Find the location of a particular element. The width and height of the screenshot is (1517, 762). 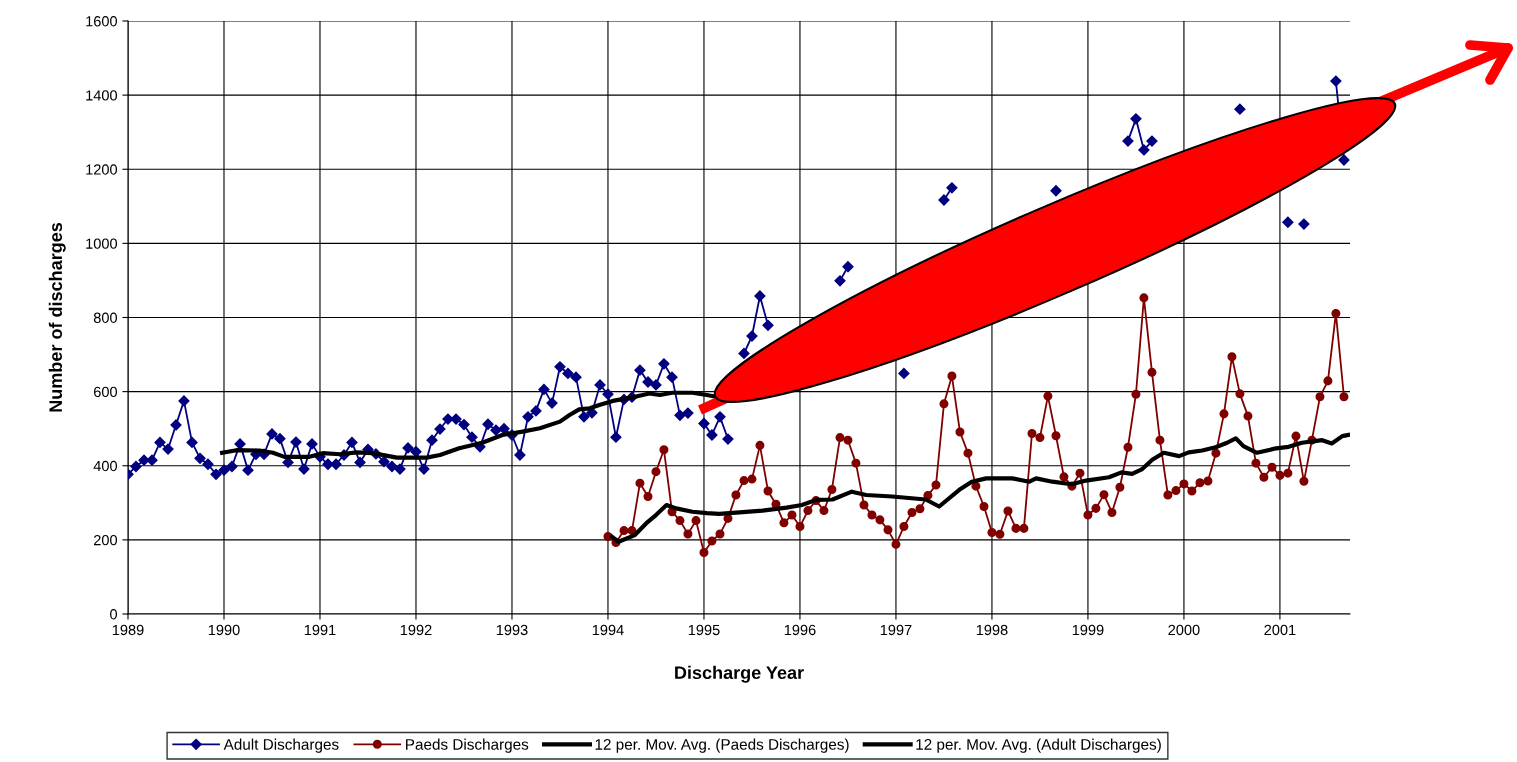

y-tick-label: 600 is located at coordinates (105, 392).